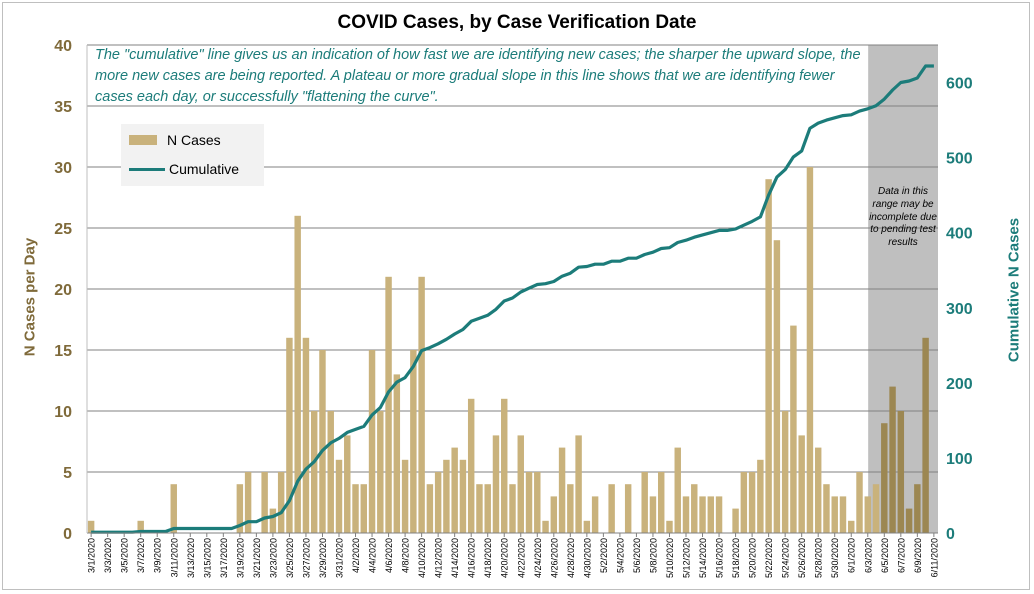 The width and height of the screenshot is (1034, 594). What do you see at coordinates (63, 46) in the screenshot?
I see `y-tick-label-left: 40` at bounding box center [63, 46].